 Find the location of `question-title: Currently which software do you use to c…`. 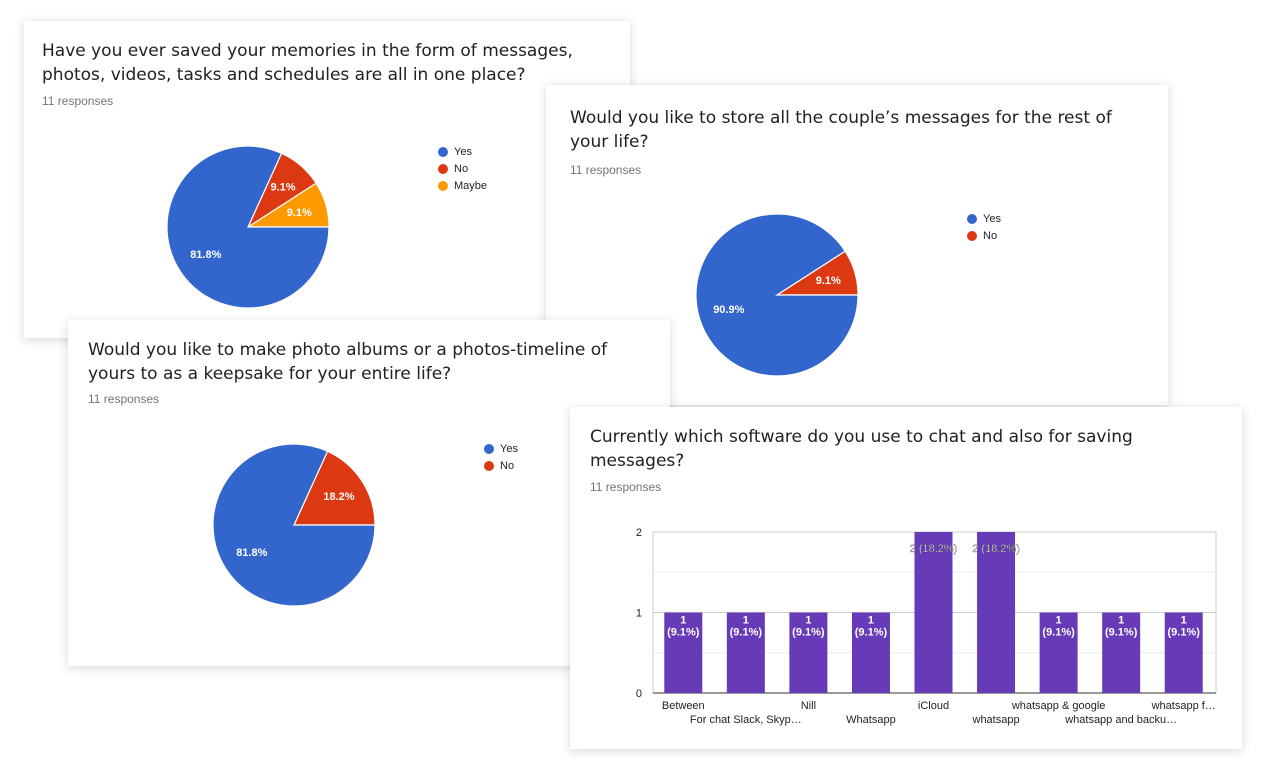

question-title: Currently which software do you use to c… is located at coordinates (861, 449).